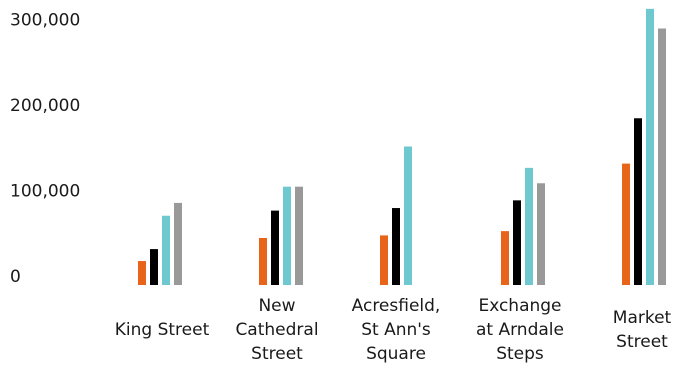 This screenshot has width=679, height=369. What do you see at coordinates (45, 21) in the screenshot?
I see `y-tick-label: 300,000` at bounding box center [45, 21].